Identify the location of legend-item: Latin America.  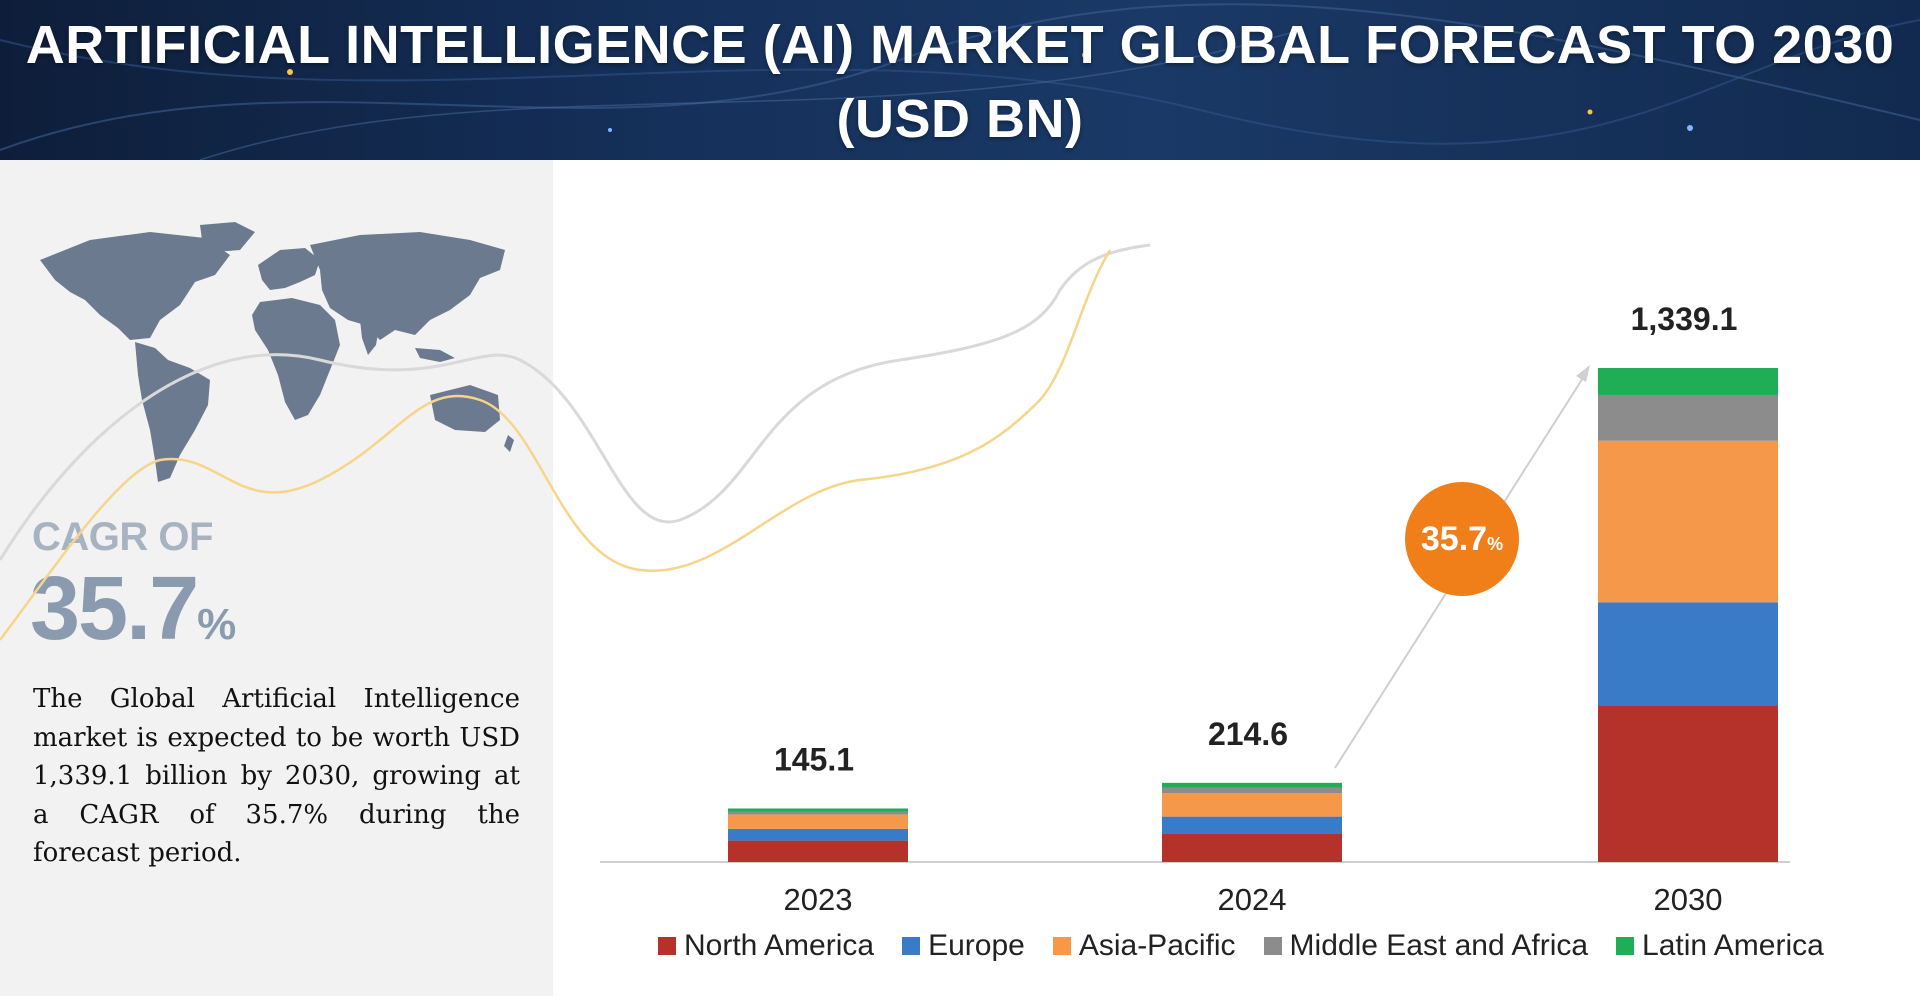
(1720, 946).